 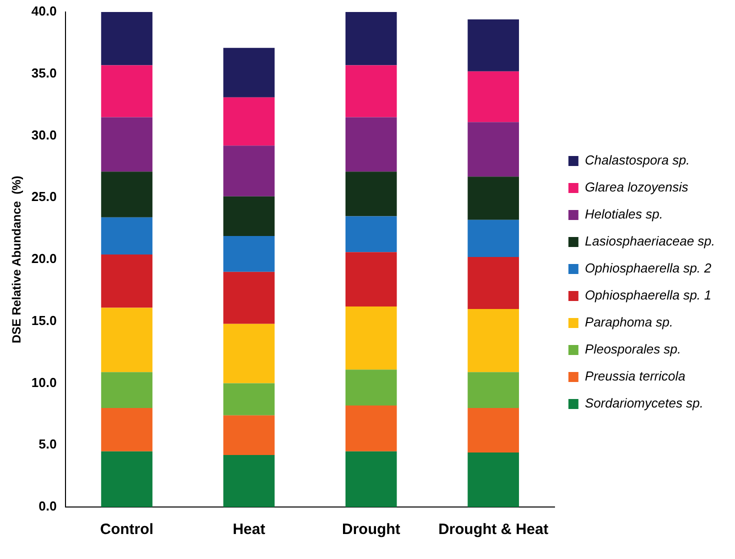 I want to click on x-tick-label: Drought & Heat, so click(x=493, y=529).